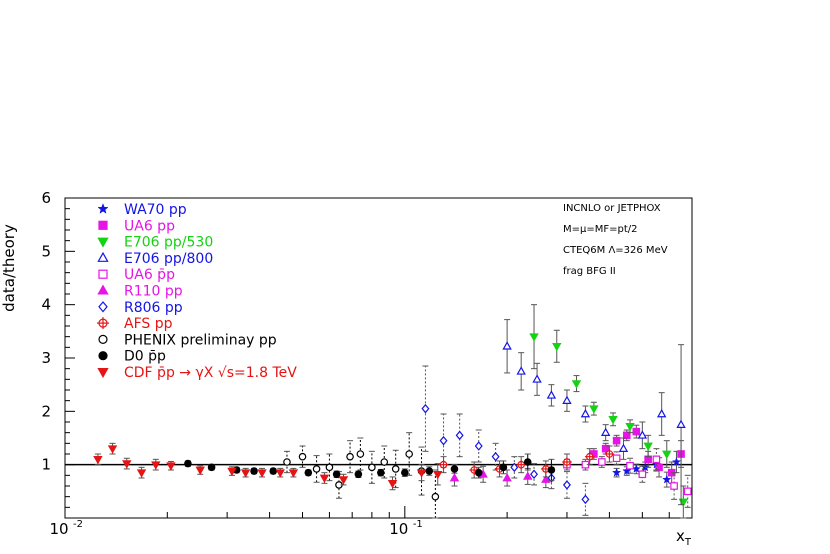  Describe the element at coordinates (9, 268) in the screenshot. I see `y-axis-label: data/theory` at that location.